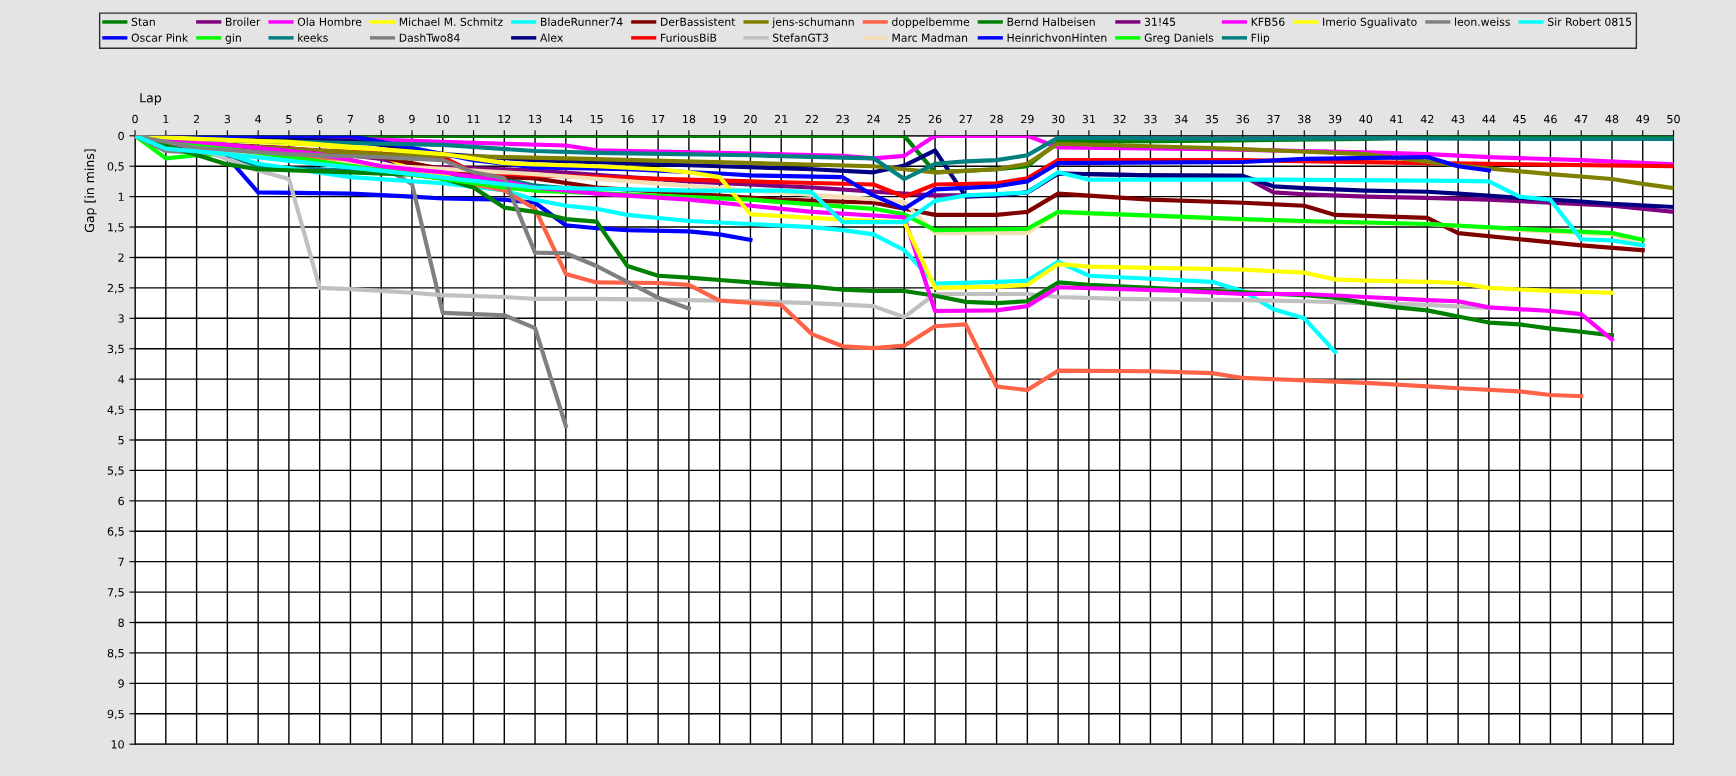 Image resolution: width=1736 pixels, height=776 pixels. I want to click on x-tick-label: 43, so click(1458, 119).